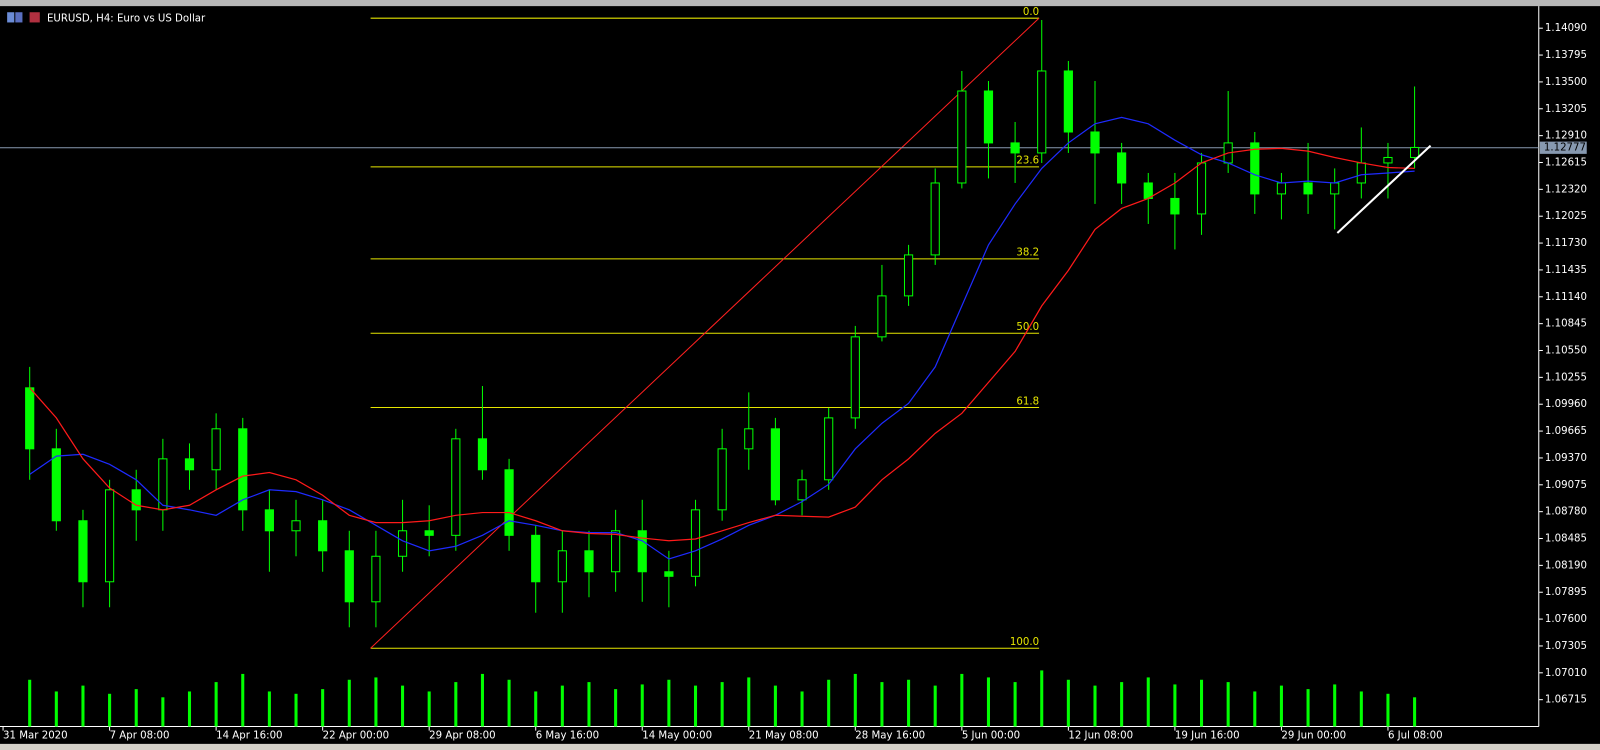  Describe the element at coordinates (1566, 270) in the screenshot. I see `y-tick-label: 1.11435` at that location.